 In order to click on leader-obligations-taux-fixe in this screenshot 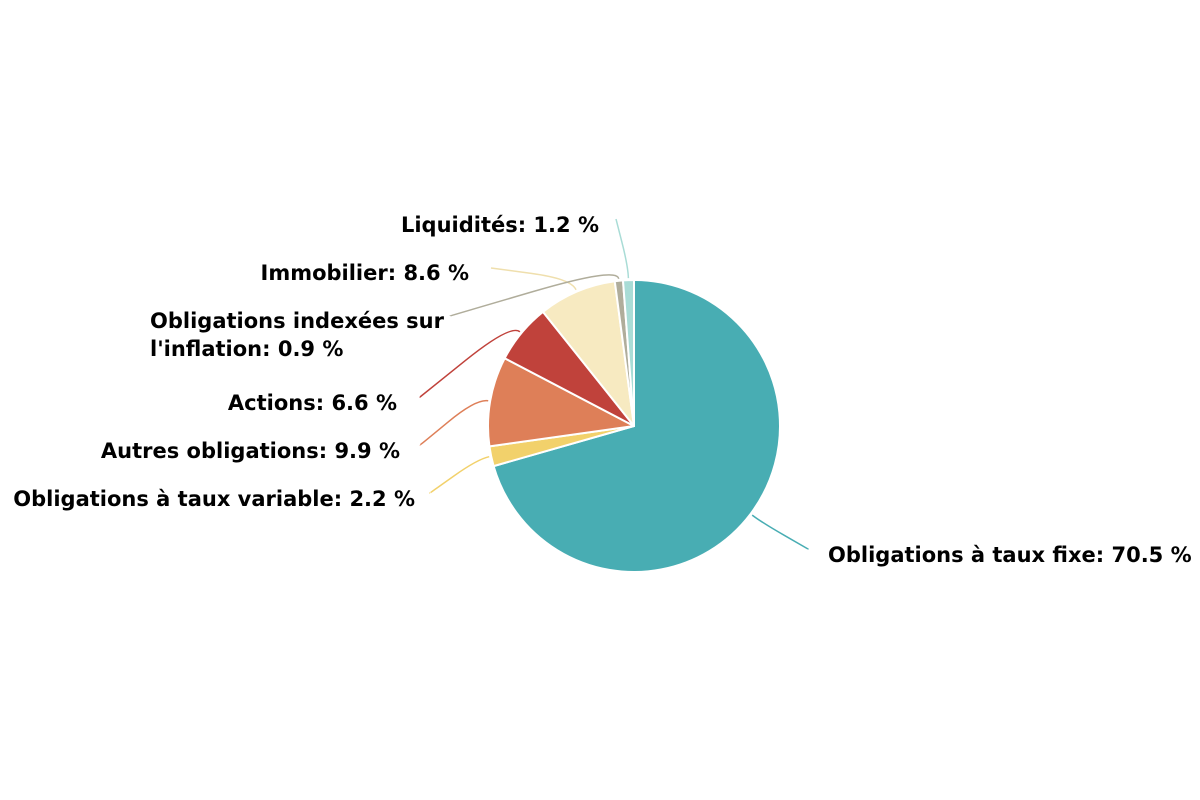, I will do `click(780, 532)`.